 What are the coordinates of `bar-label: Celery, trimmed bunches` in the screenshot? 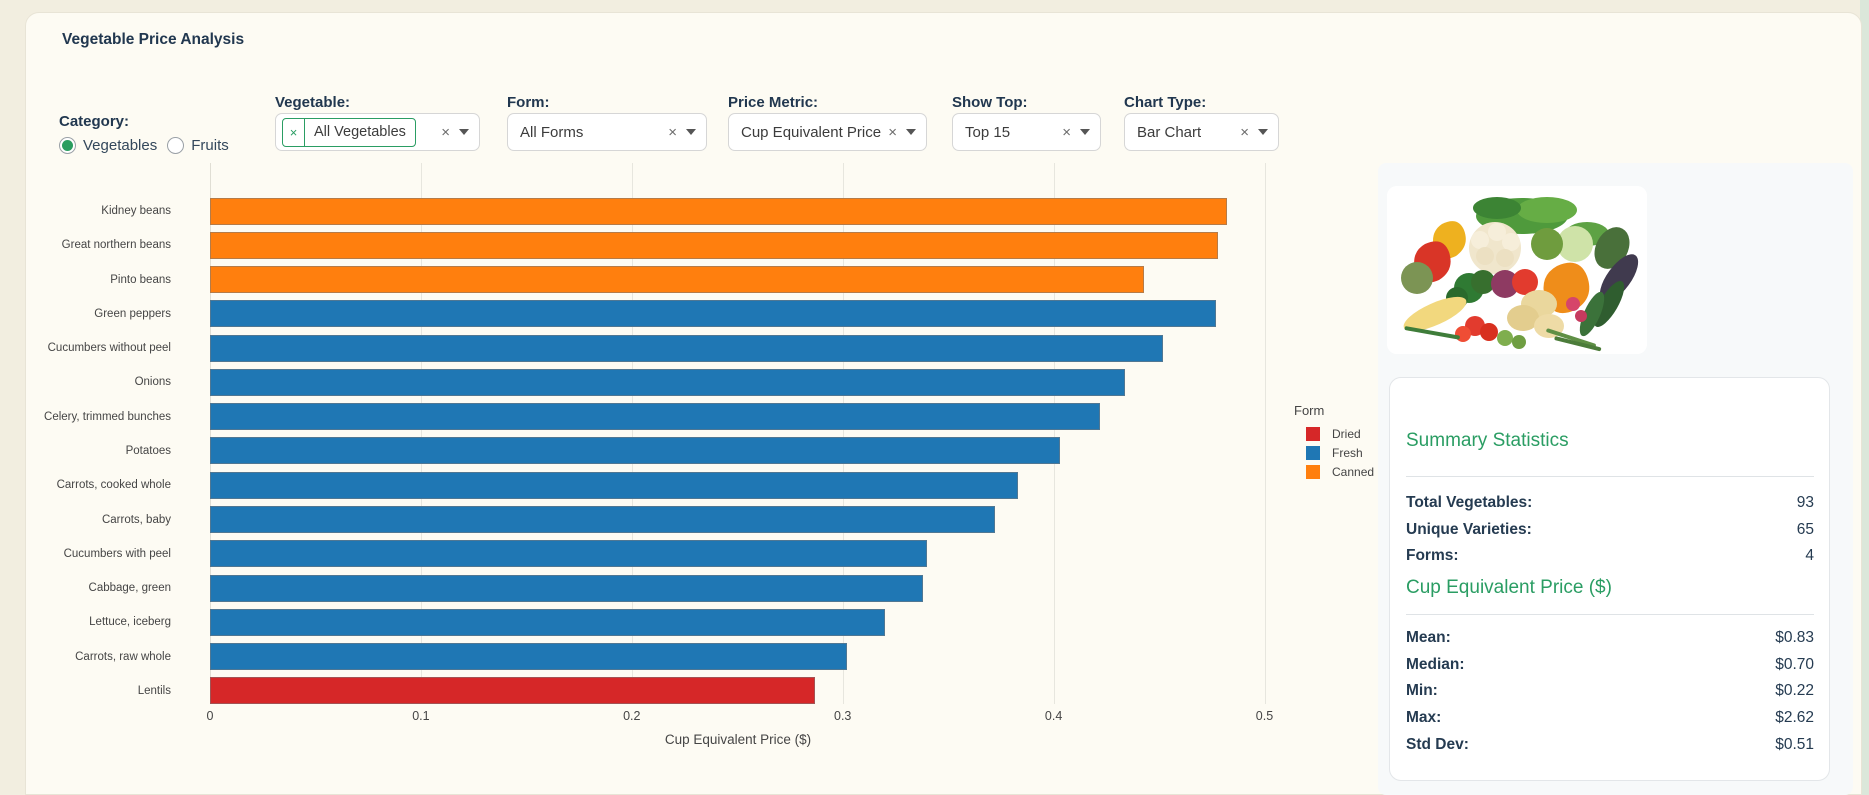 It's located at (107, 416).